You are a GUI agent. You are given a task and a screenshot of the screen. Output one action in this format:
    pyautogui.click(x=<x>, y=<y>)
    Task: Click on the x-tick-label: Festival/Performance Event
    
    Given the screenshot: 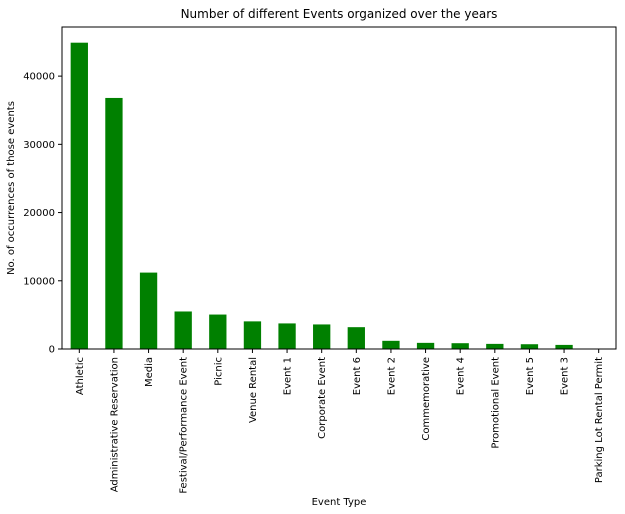 What is the action you would take?
    pyautogui.click(x=184, y=425)
    